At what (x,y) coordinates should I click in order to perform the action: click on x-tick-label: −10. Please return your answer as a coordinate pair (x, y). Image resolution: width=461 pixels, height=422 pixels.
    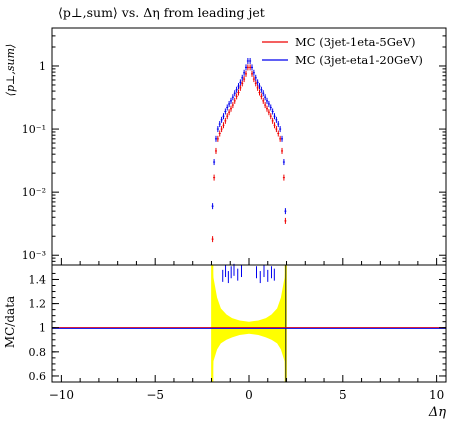
    Looking at the image, I should click on (61, 395).